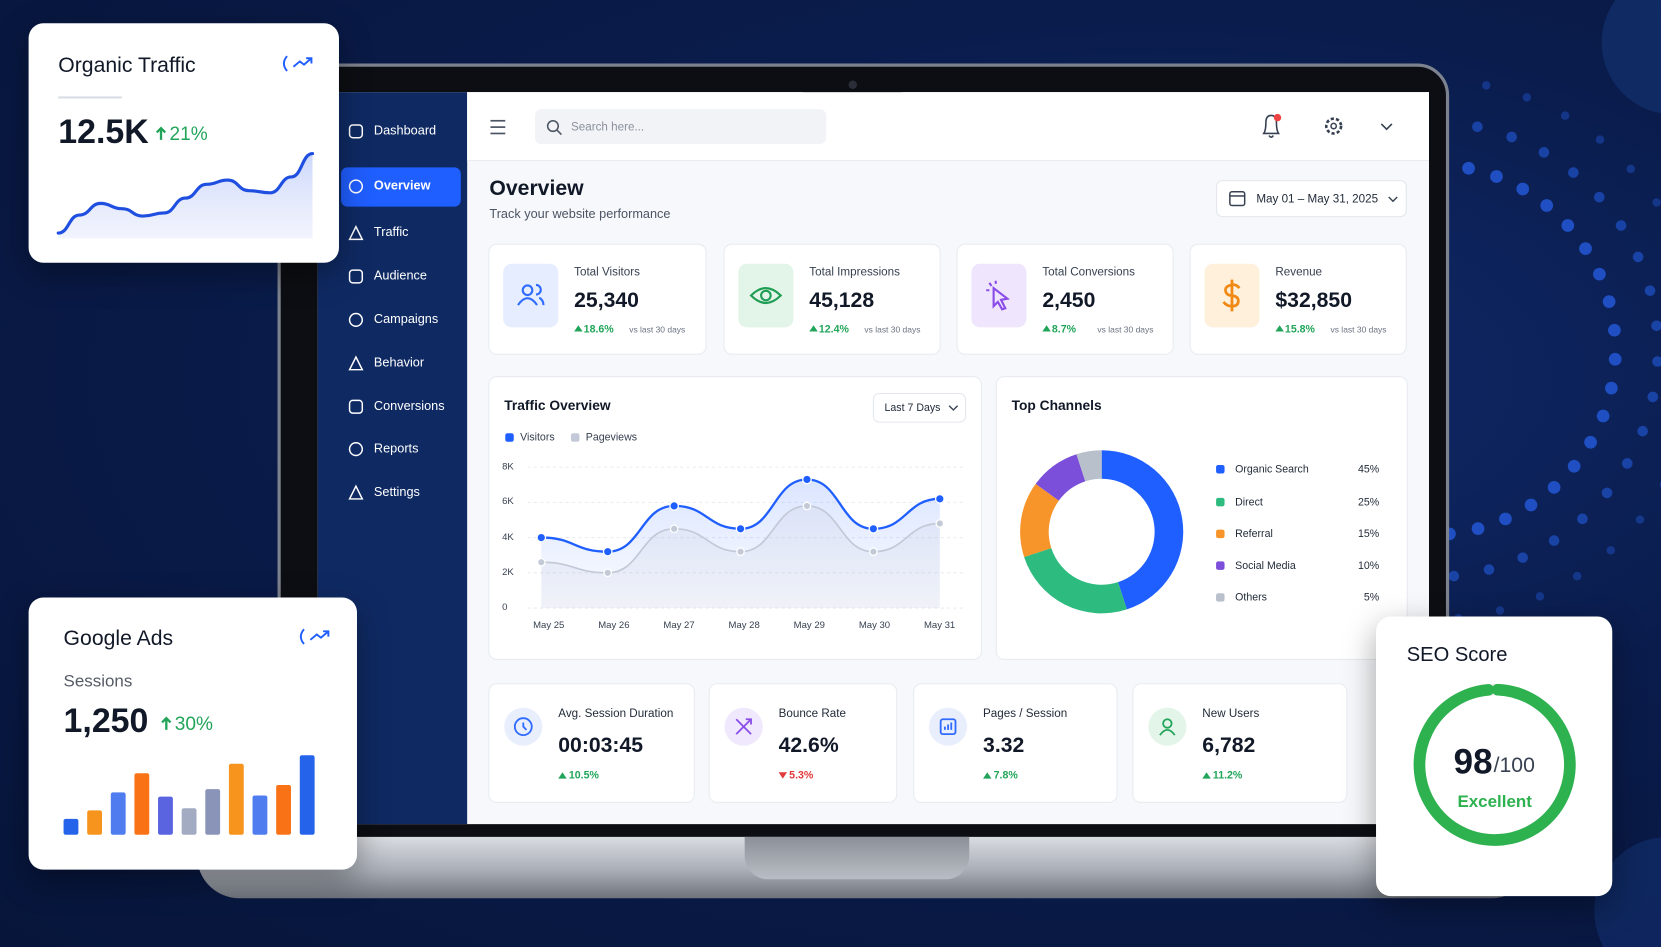  Describe the element at coordinates (505, 607) in the screenshot. I see `y-tick-label: 0` at that location.